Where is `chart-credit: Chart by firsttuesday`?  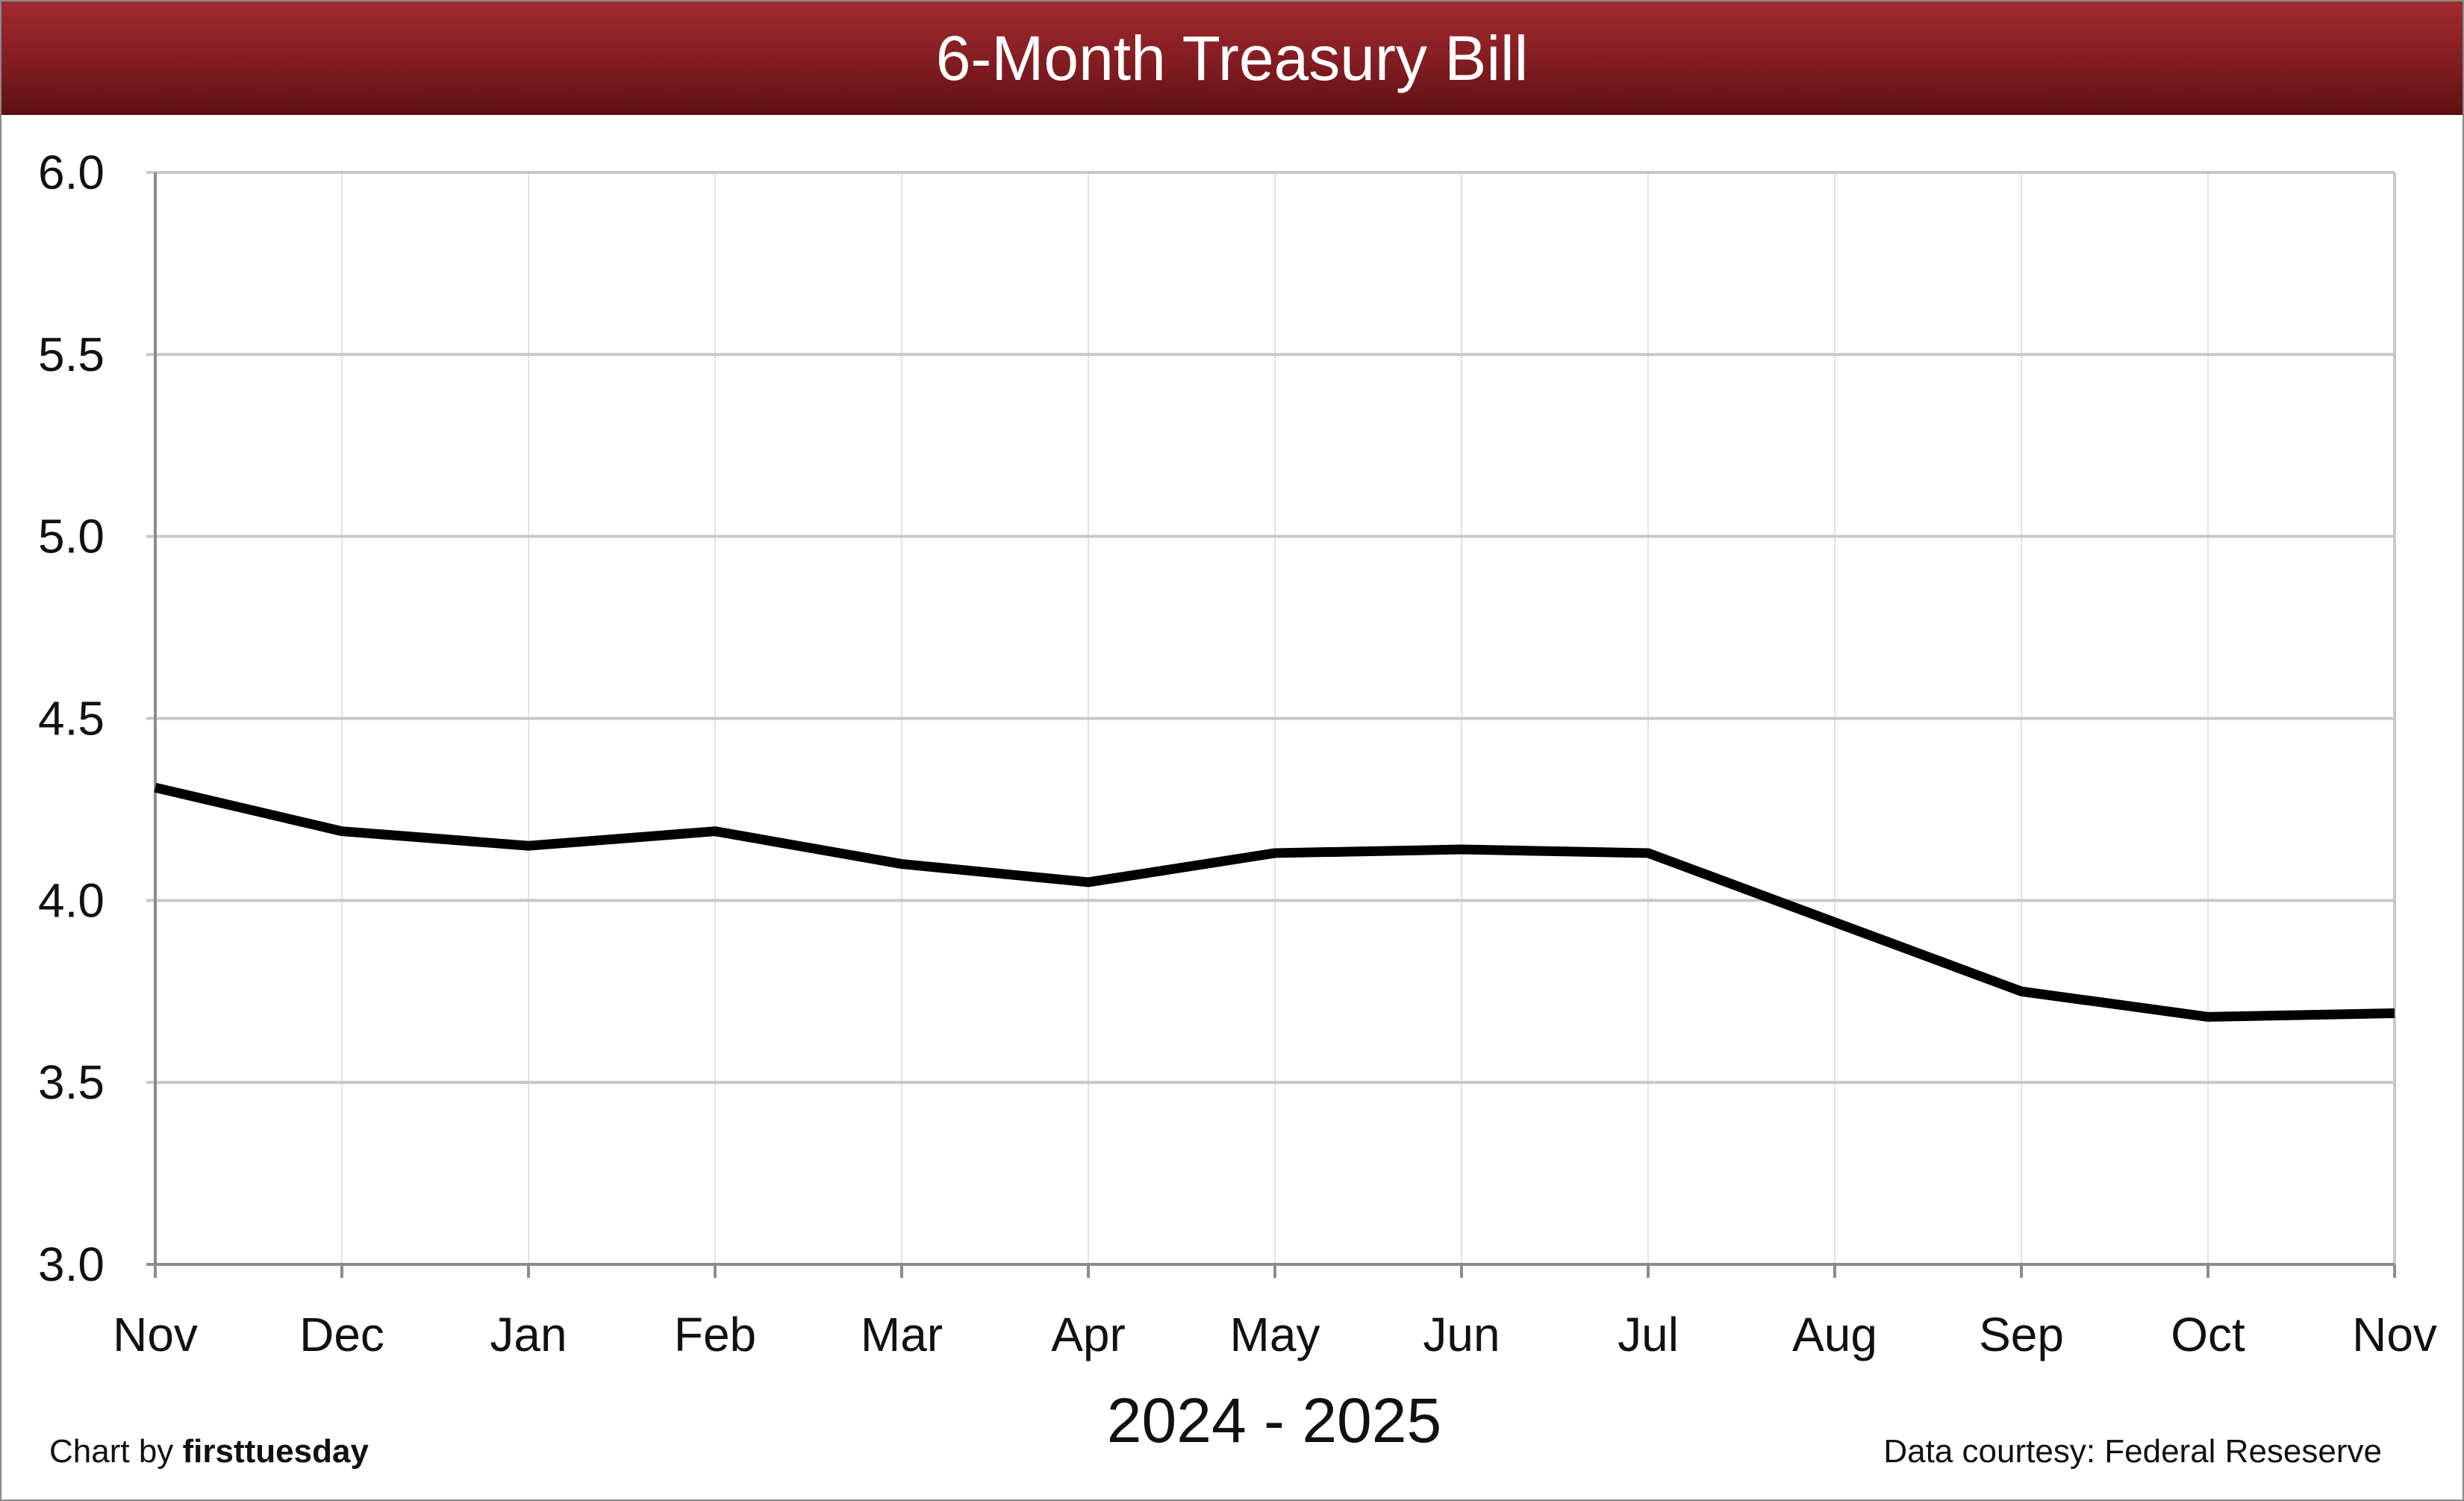 chart-credit: Chart by firsttuesday is located at coordinates (209, 1451).